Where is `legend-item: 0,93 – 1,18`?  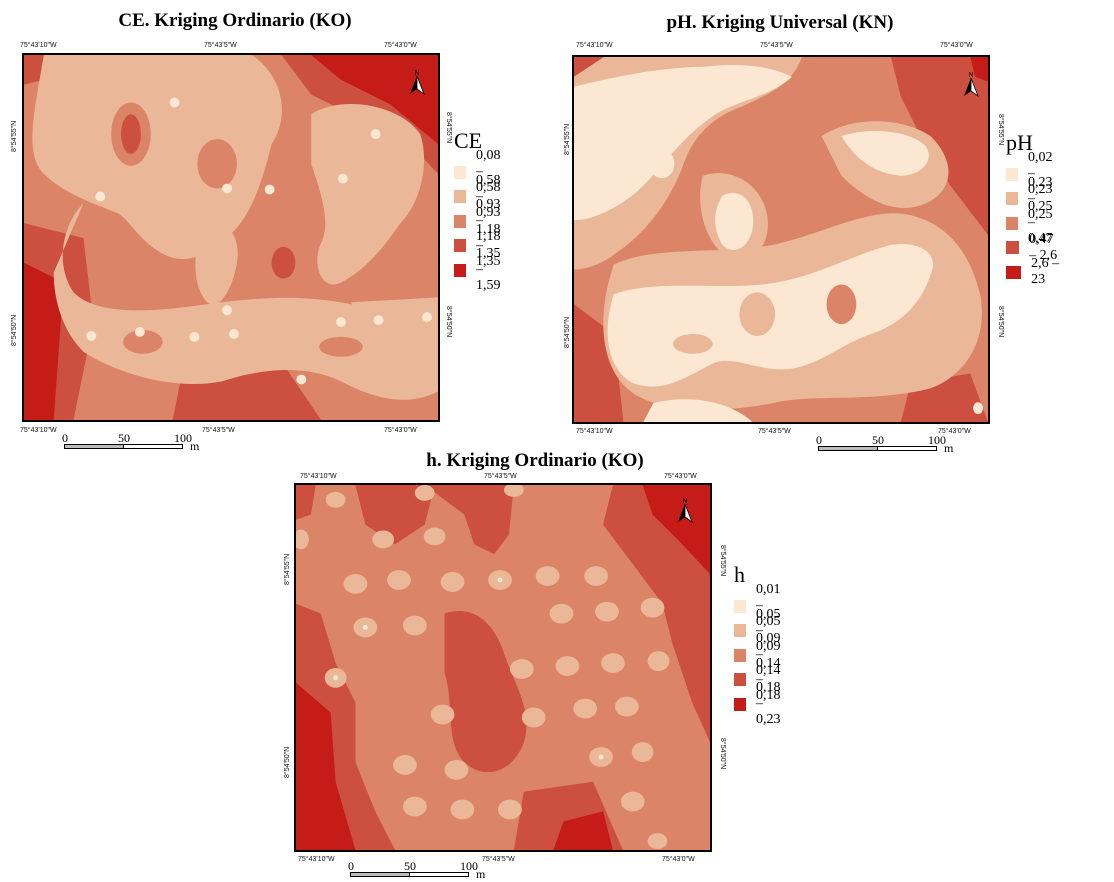 legend-item: 0,93 – 1,18 is located at coordinates (482, 220).